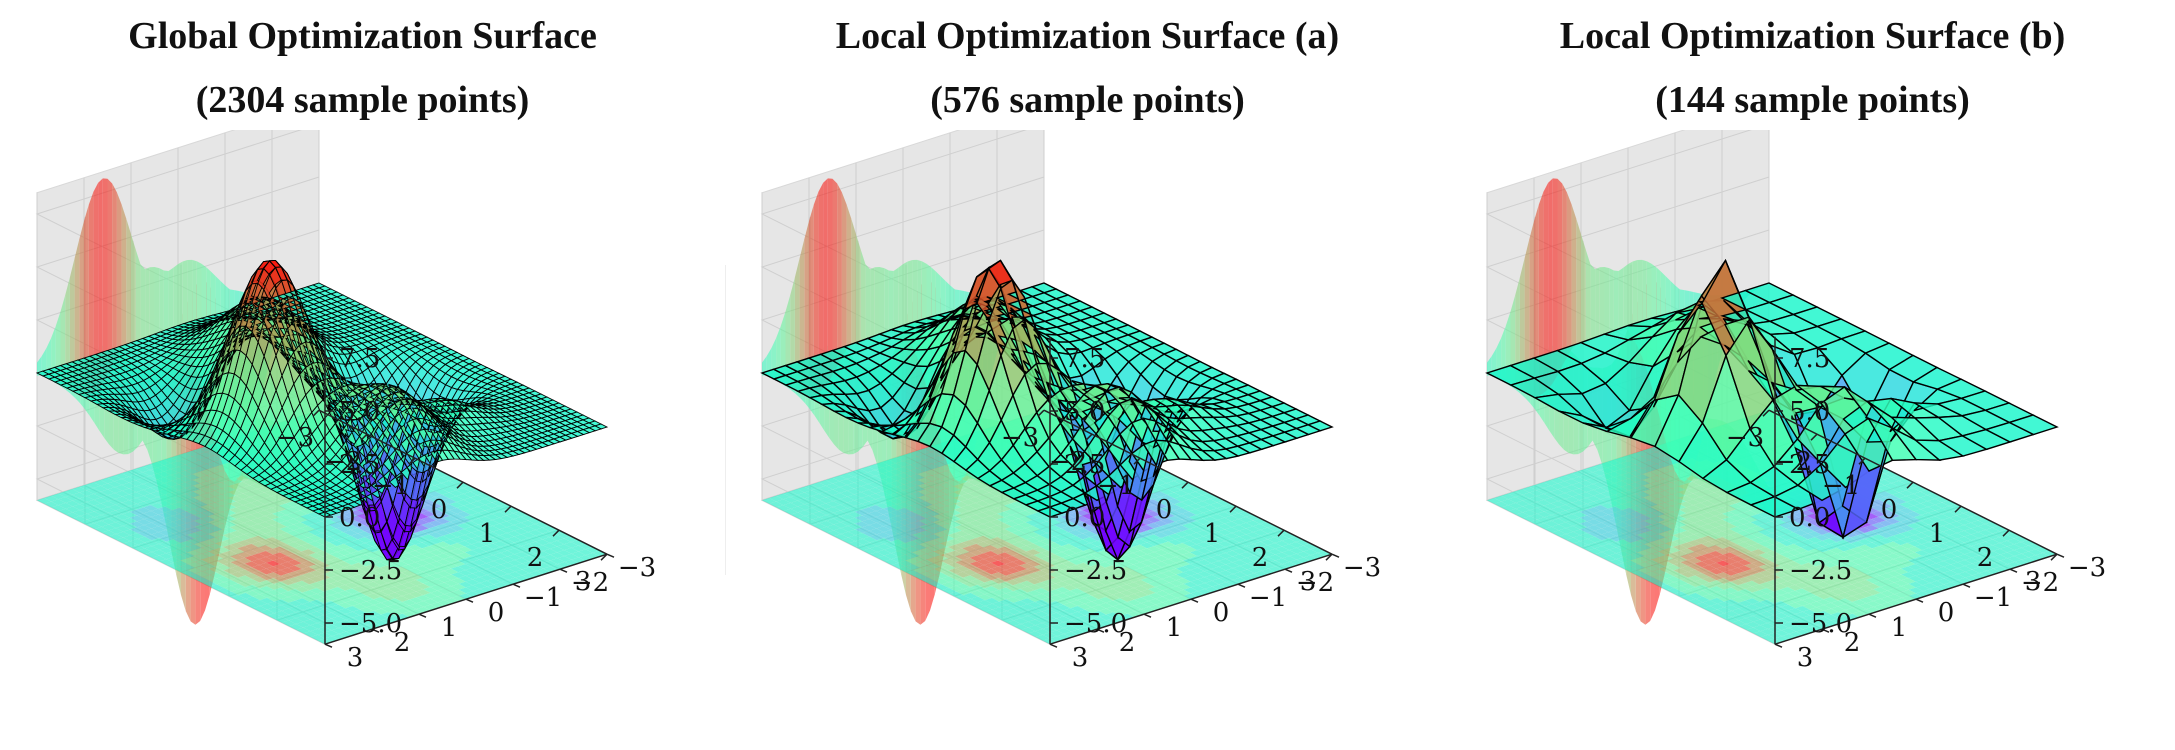 The image size is (2175, 750). What do you see at coordinates (359, 518) in the screenshot?
I see `z-tick-label: 0.0` at bounding box center [359, 518].